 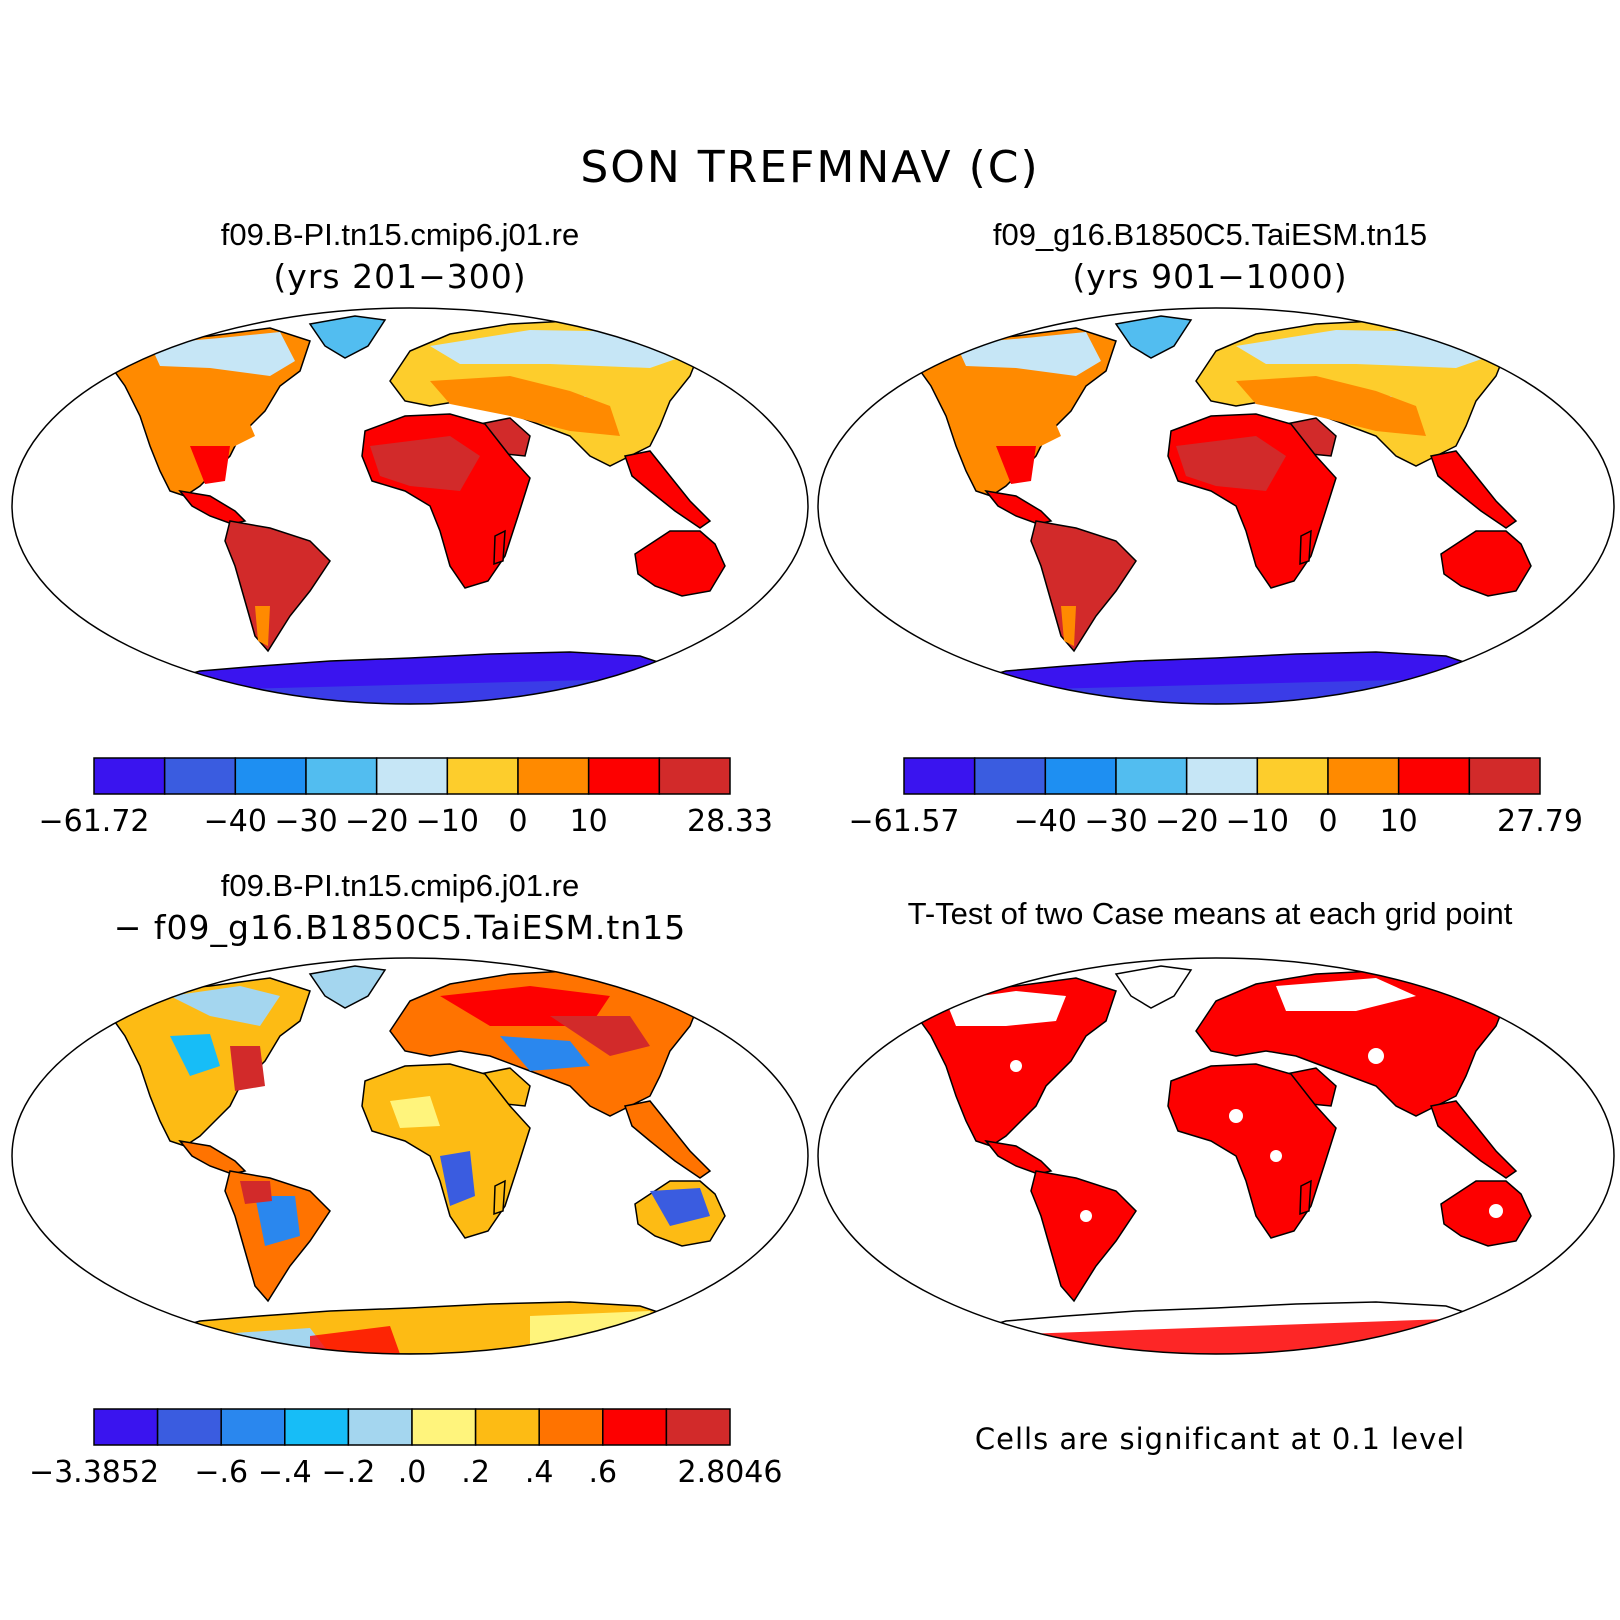 What do you see at coordinates (94, 1471) in the screenshot?
I see `diff-colorbar-label: −3.3852` at bounding box center [94, 1471].